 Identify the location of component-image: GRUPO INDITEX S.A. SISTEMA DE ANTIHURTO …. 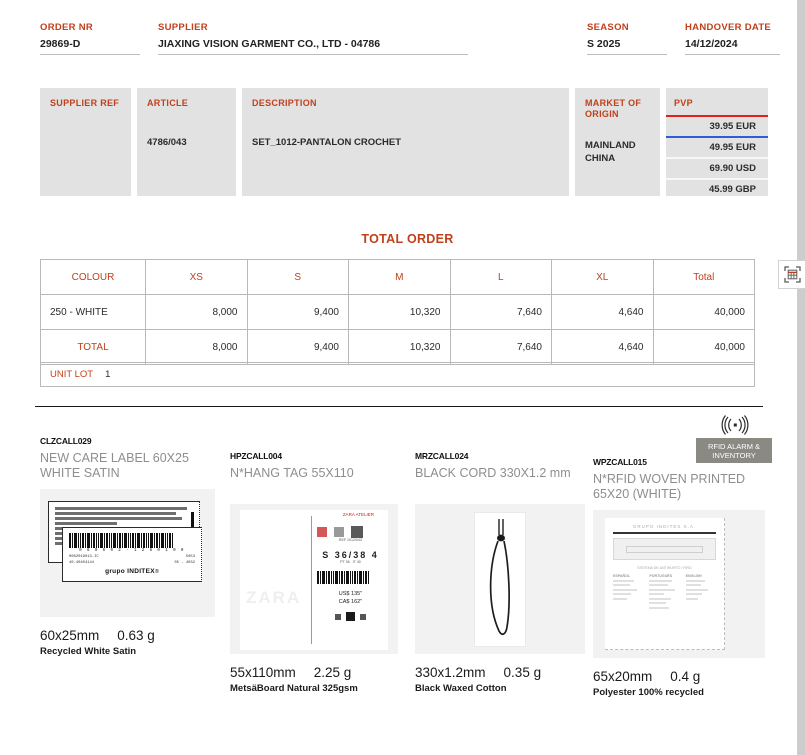
(679, 584).